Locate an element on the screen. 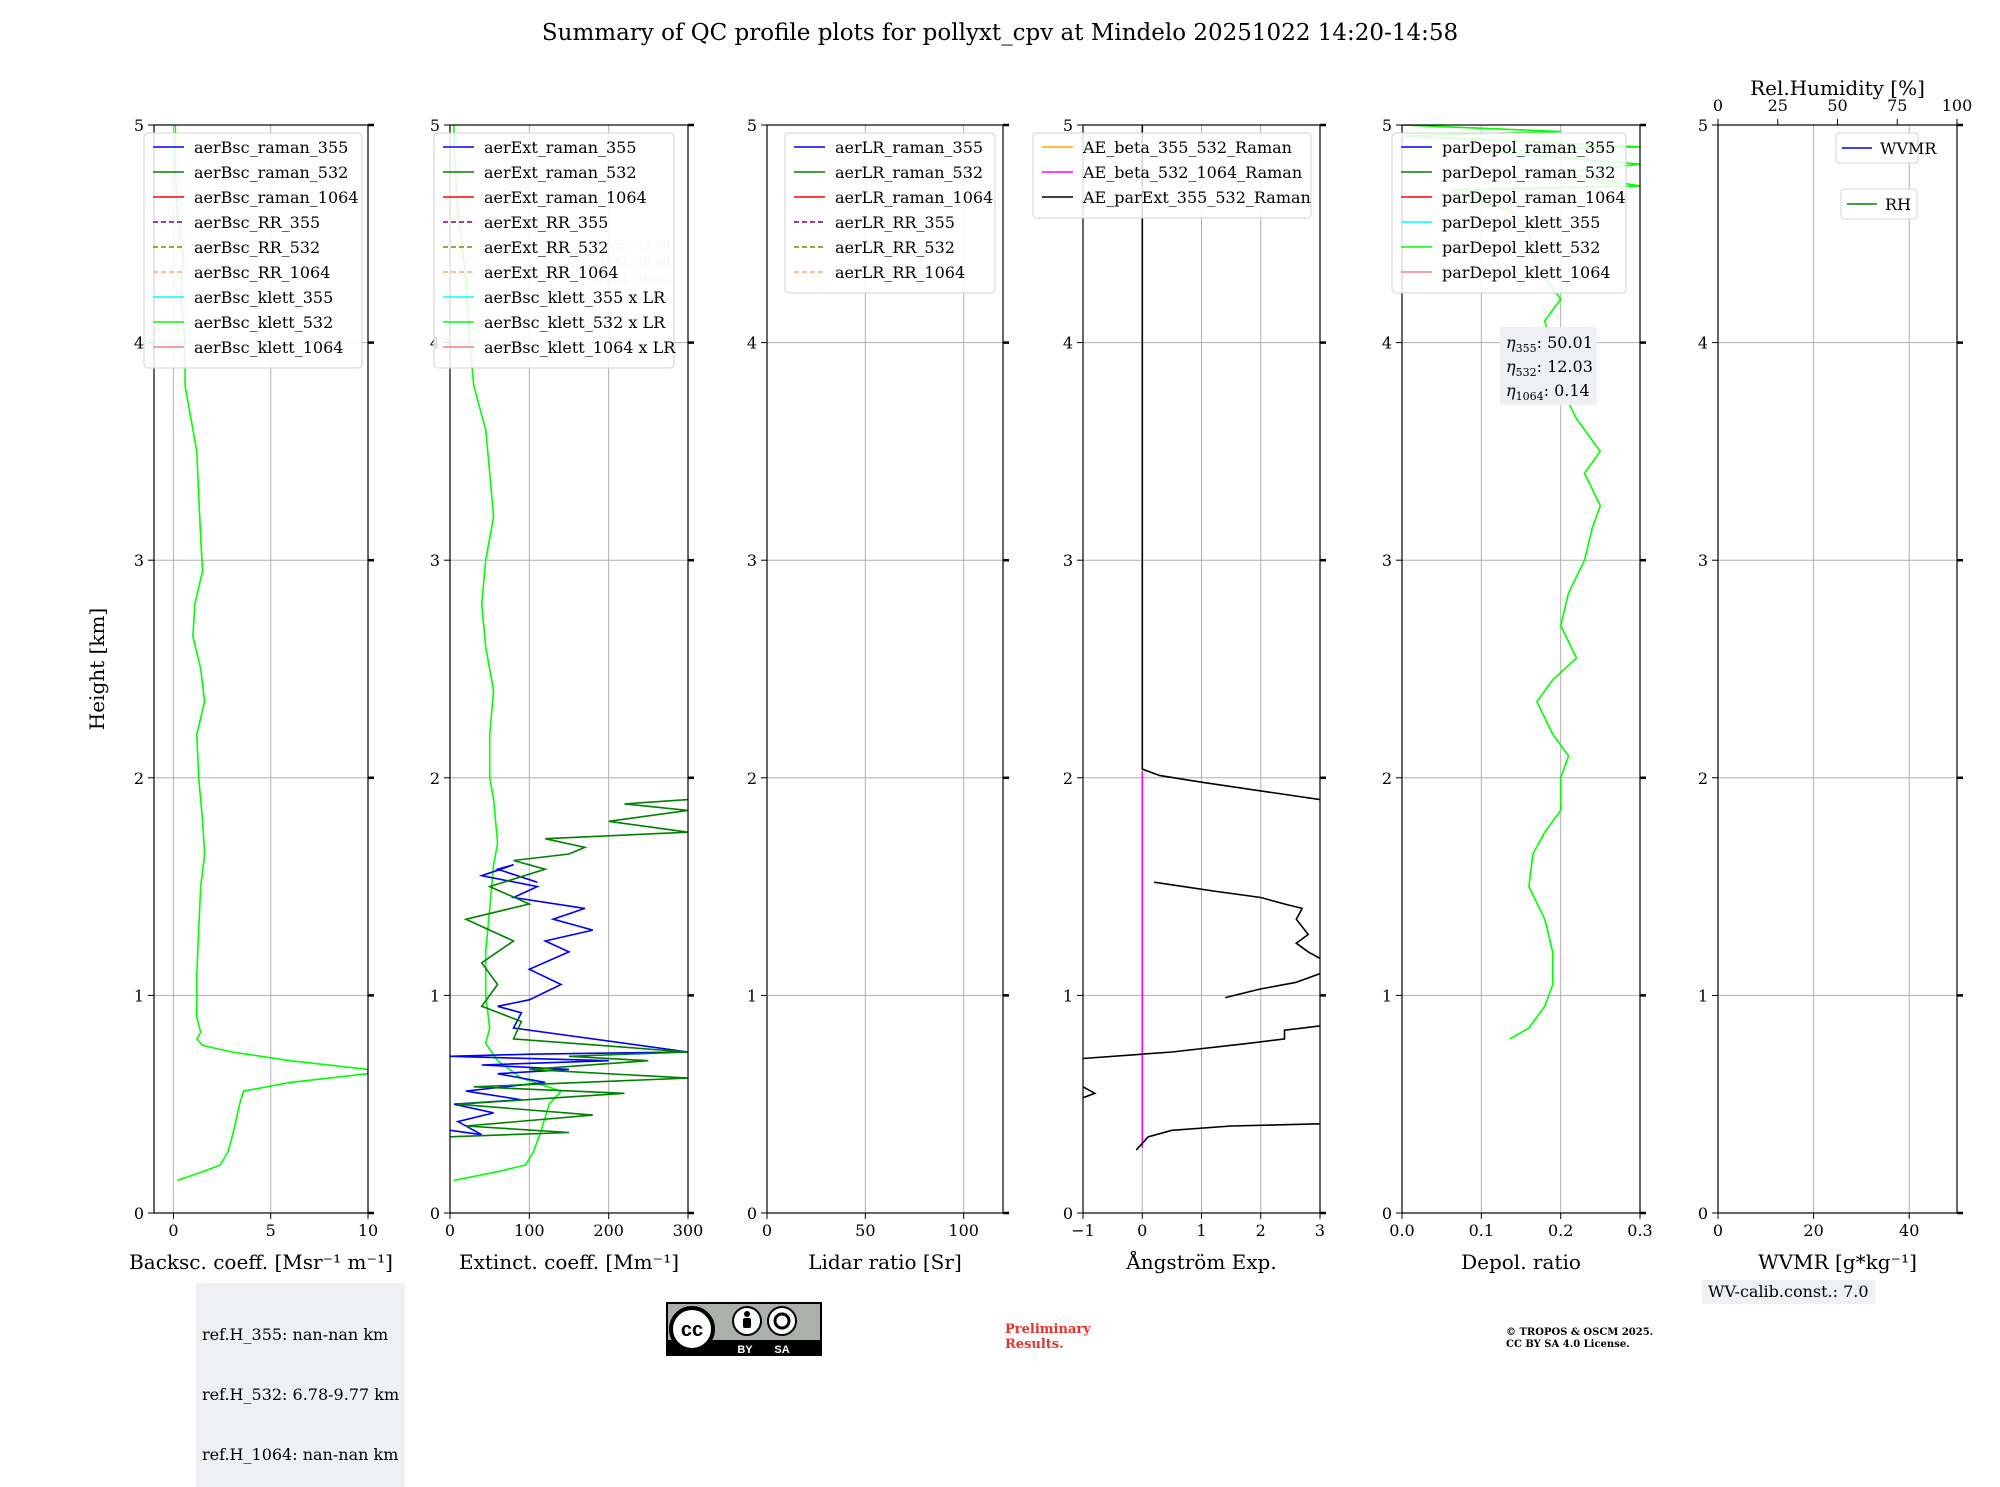 This screenshot has height=1487, width=2000. legend-label: aerLR_raman_1064 is located at coordinates (914, 197).